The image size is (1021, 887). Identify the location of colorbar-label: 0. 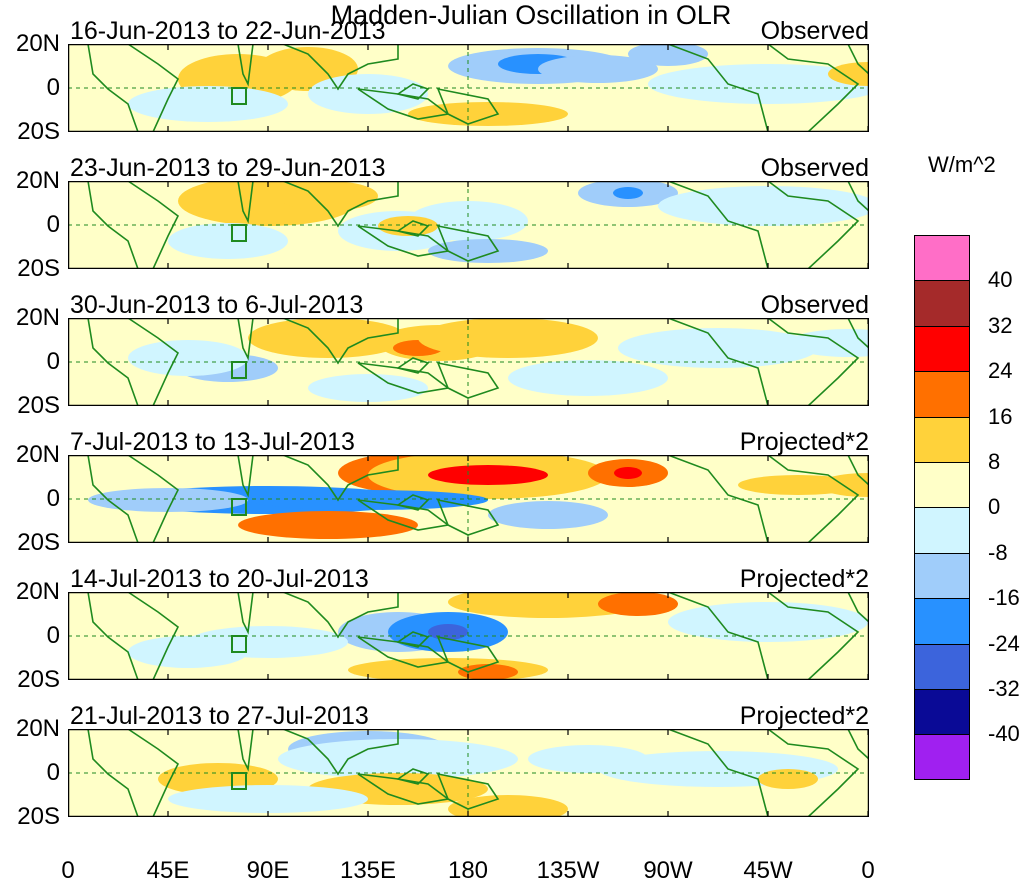
(994, 507).